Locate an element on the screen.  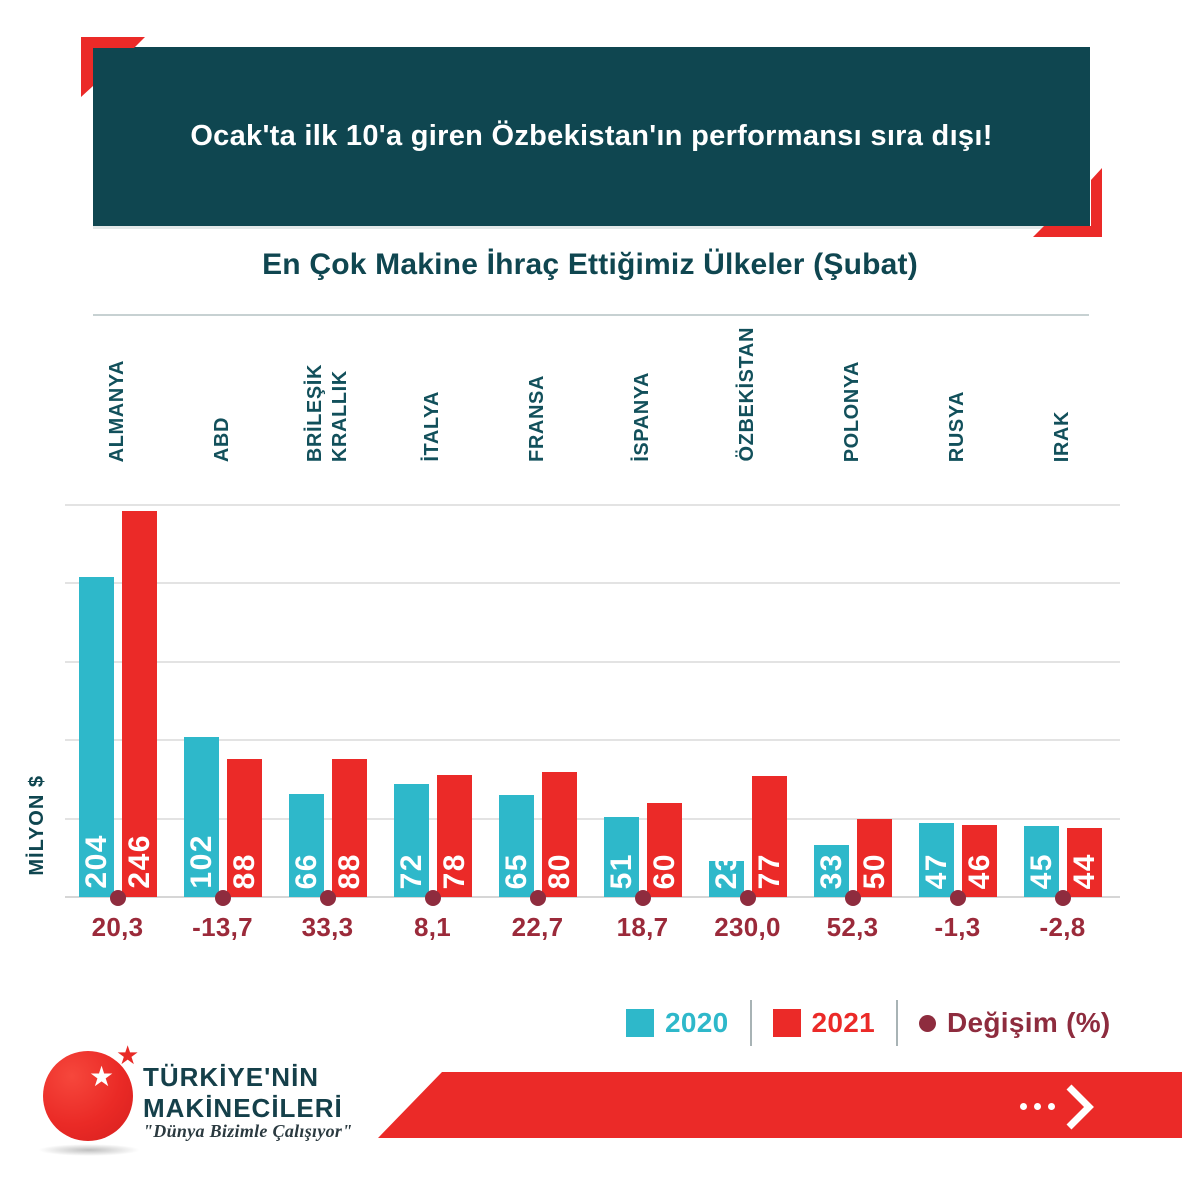
bar-value-2020-5: 65 is located at coordinates (516, 870).